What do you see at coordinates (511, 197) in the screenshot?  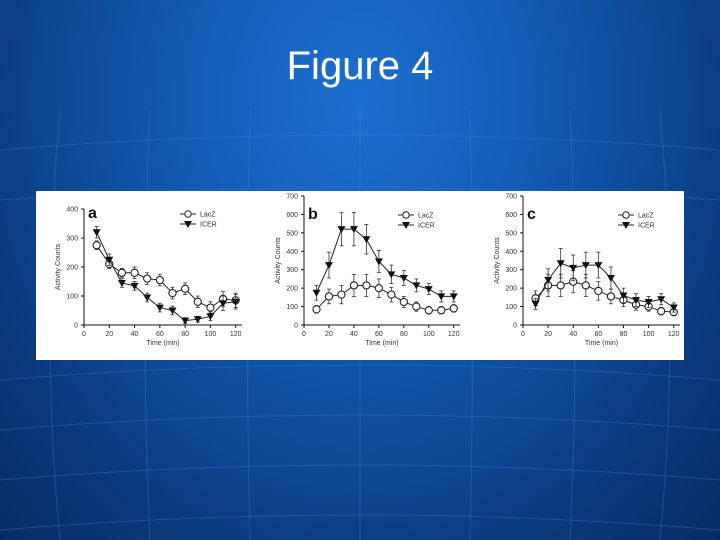 I see `y-tick-label: 700` at bounding box center [511, 197].